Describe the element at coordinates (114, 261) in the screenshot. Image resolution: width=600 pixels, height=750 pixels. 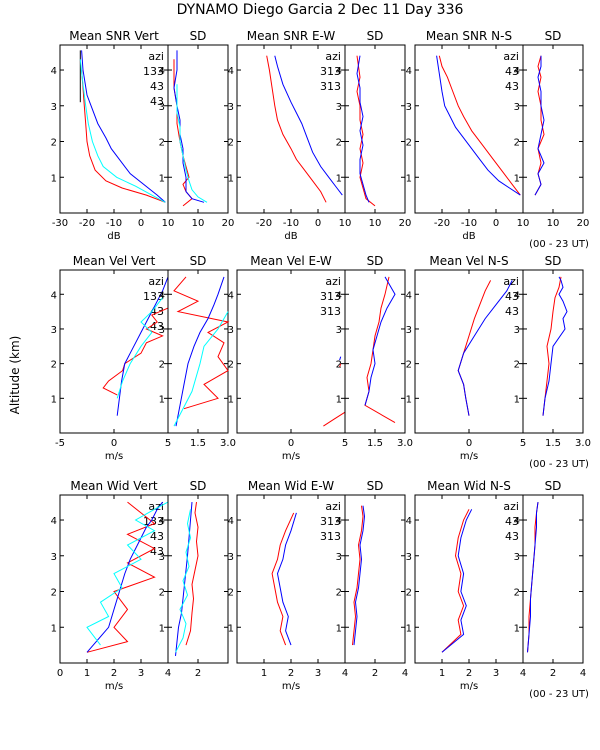
I see `panel-title: Mean Vel Vert` at that location.